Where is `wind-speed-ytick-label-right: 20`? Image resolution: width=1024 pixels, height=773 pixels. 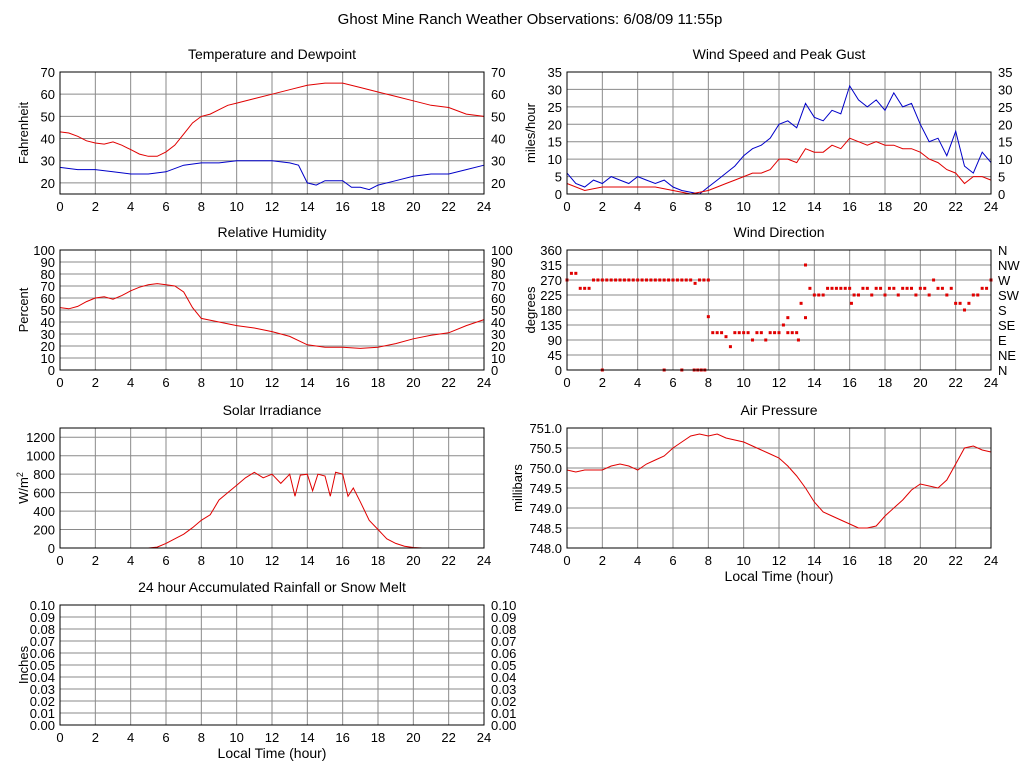 wind-speed-ytick-label-right: 20 is located at coordinates (1005, 124).